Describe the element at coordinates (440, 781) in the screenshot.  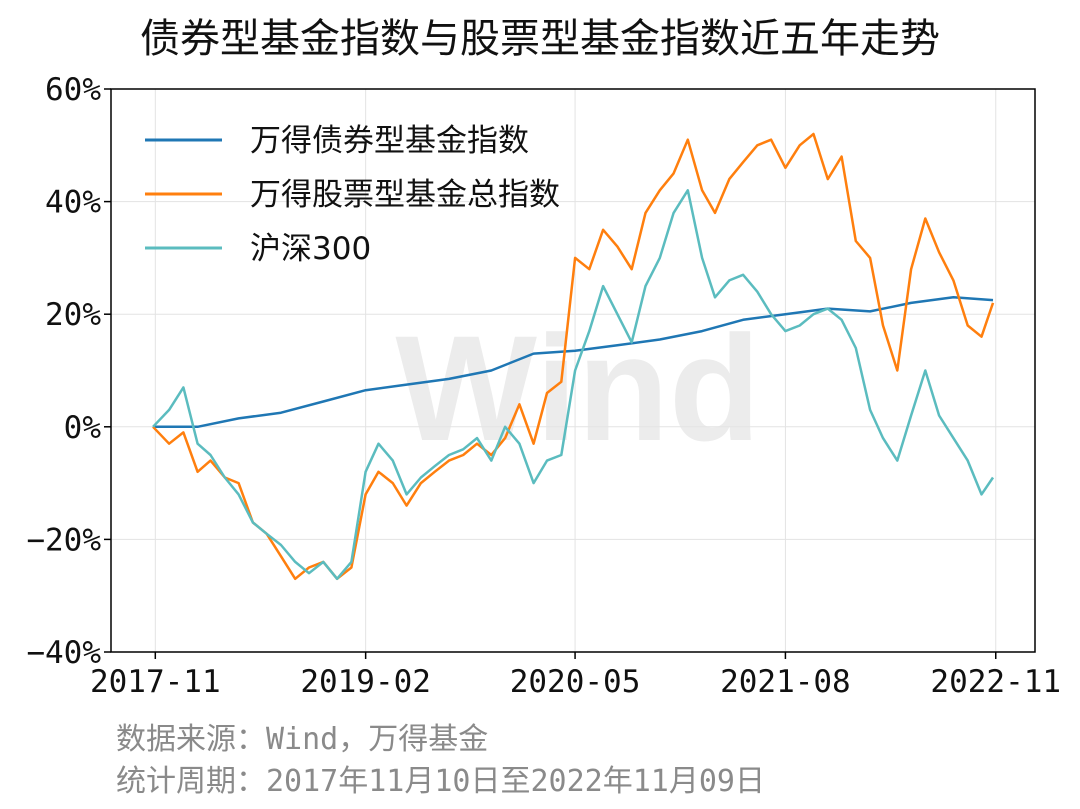
I see `period-note: 统计周期：2017年11月10日至2022年11月09日` at that location.